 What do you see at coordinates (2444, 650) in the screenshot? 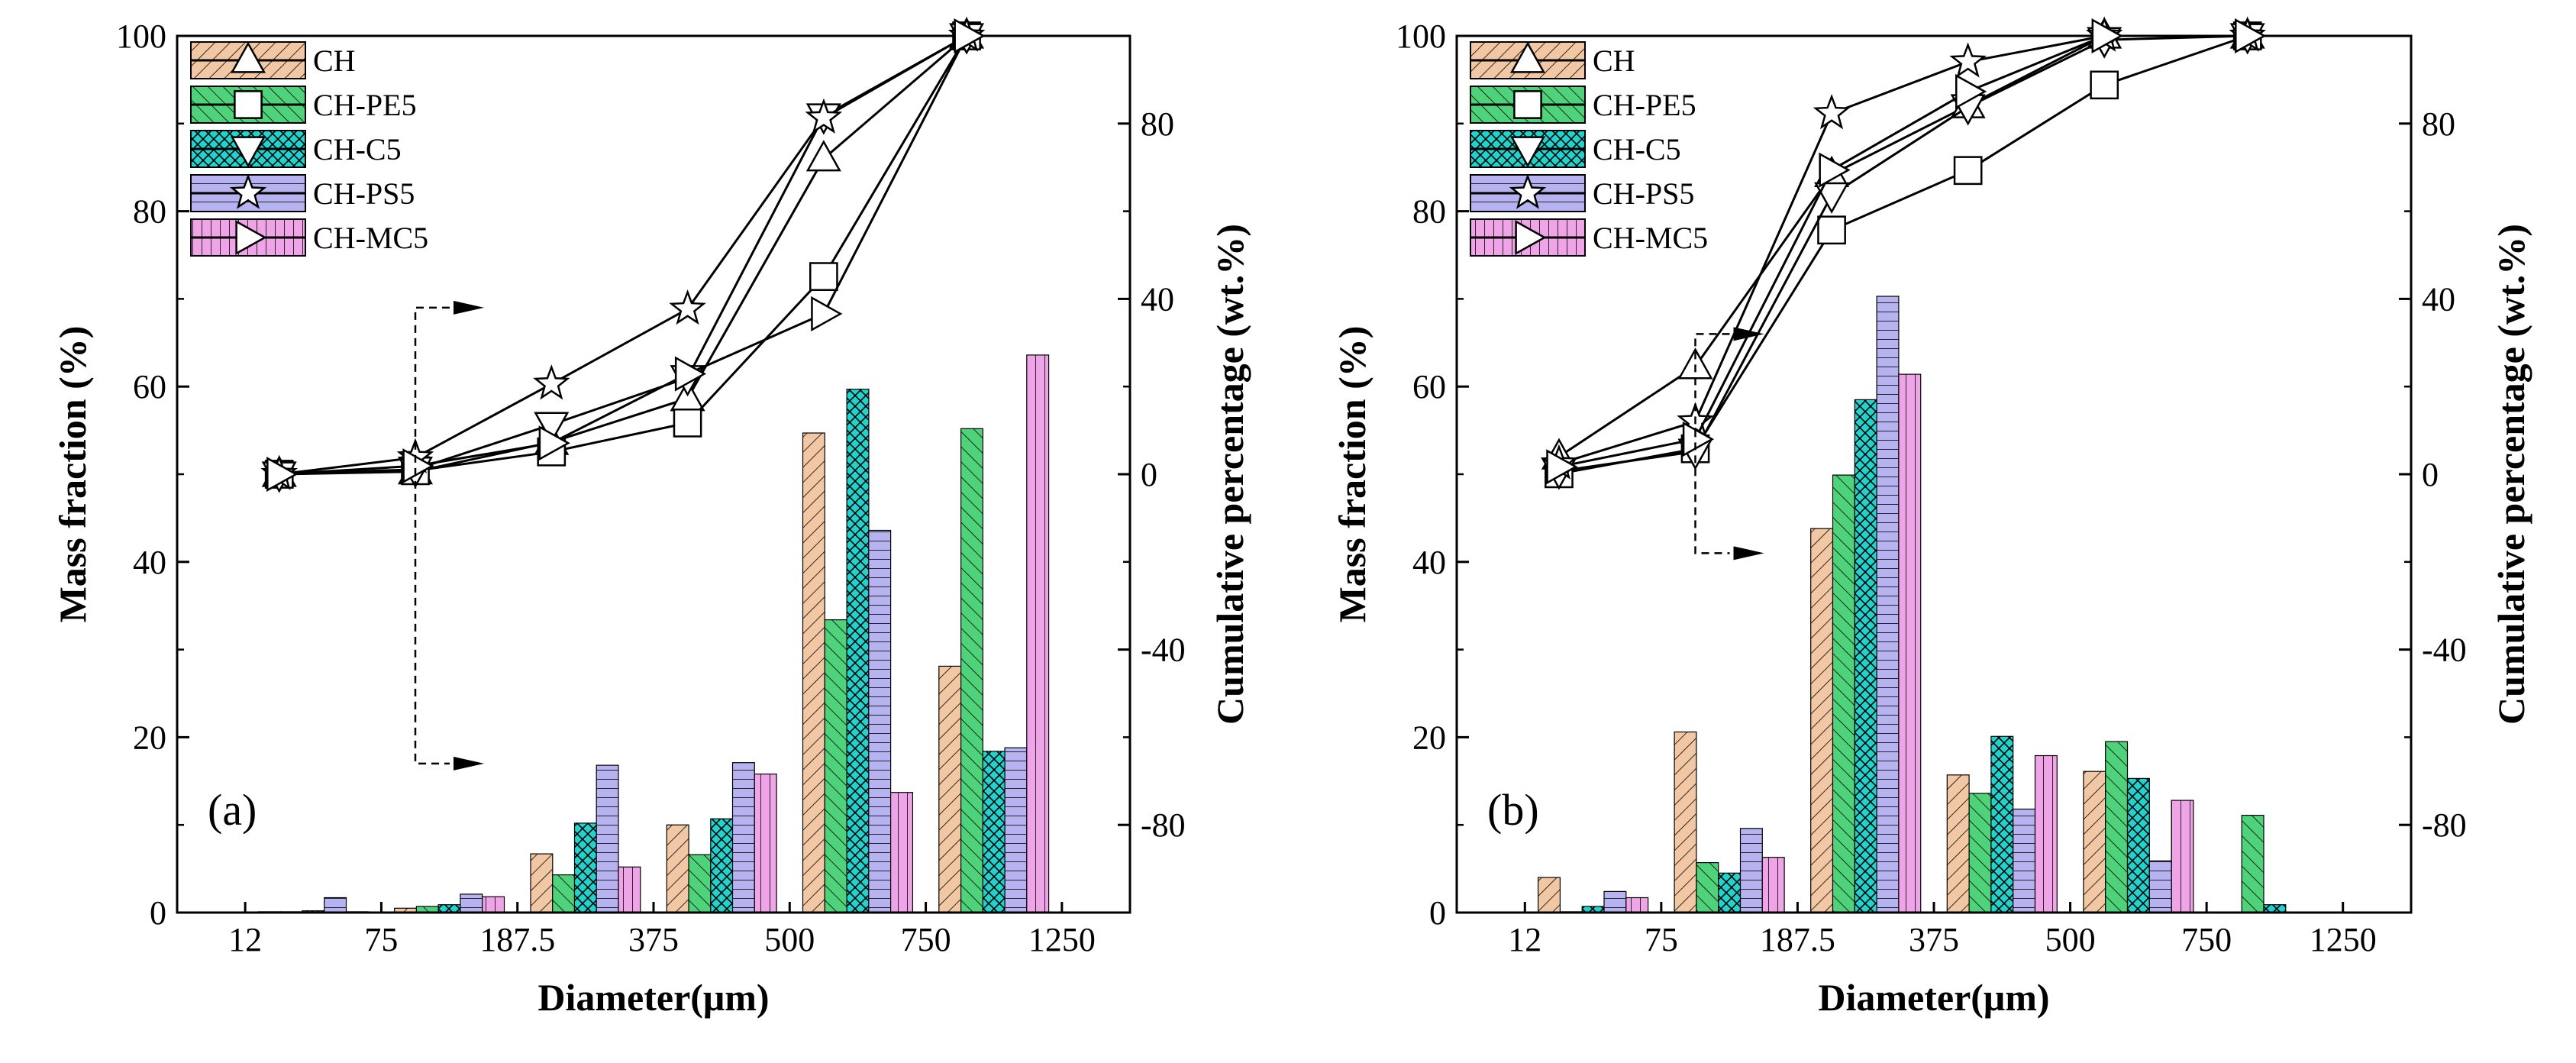
I see `y2-tick-label: -40` at bounding box center [2444, 650].